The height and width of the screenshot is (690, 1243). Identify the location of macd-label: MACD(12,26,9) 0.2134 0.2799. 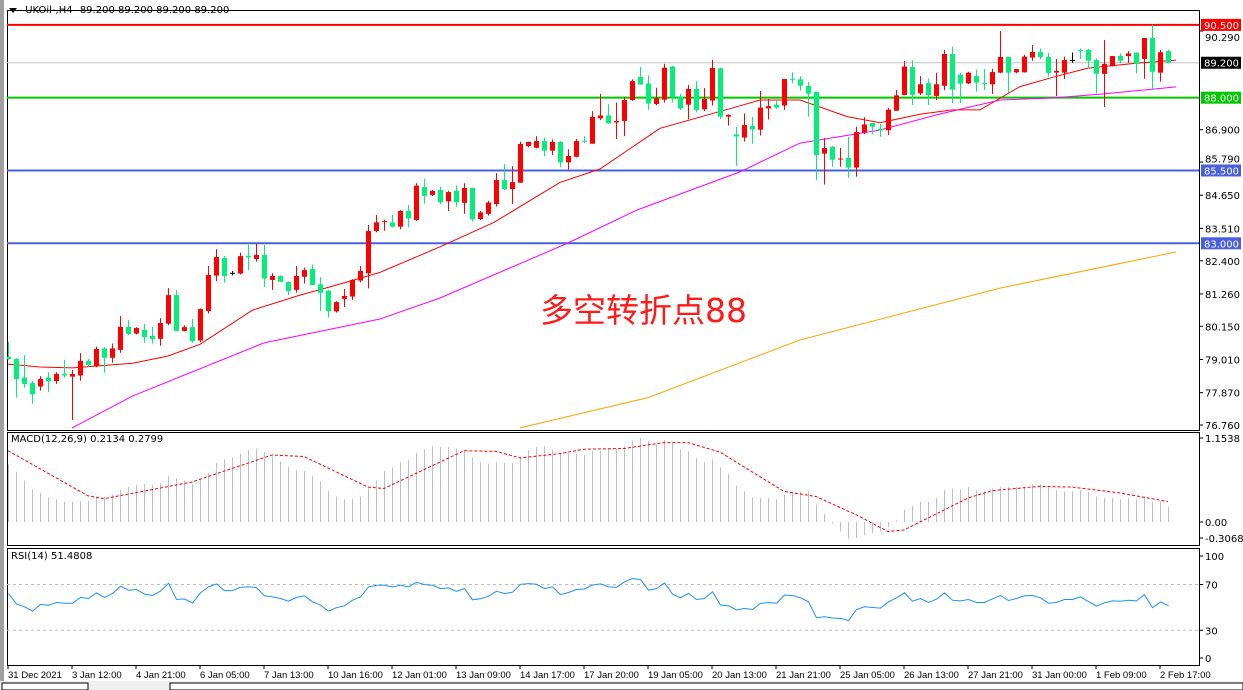
(87, 439).